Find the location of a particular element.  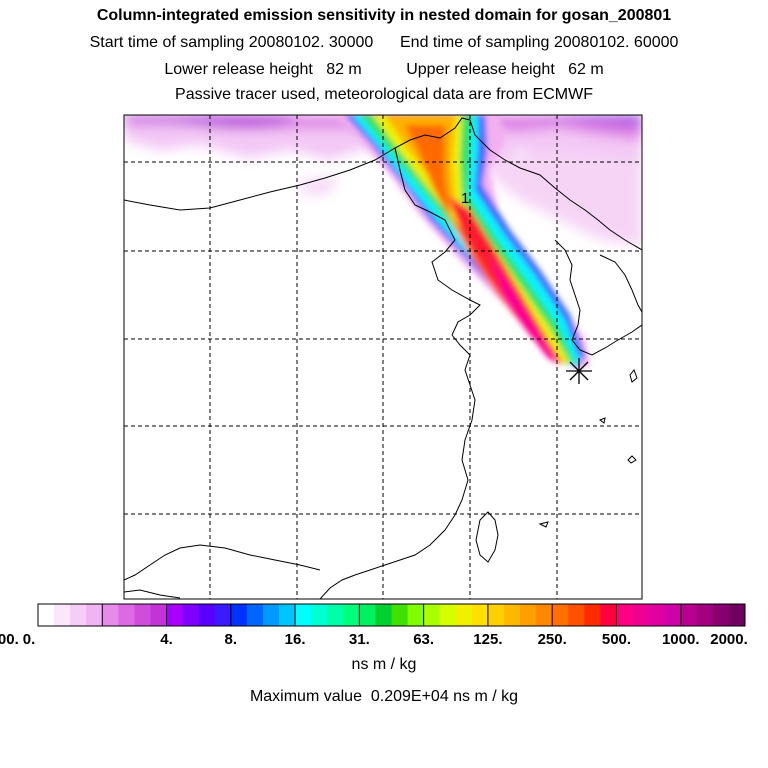

colorbar is located at coordinates (391, 615).